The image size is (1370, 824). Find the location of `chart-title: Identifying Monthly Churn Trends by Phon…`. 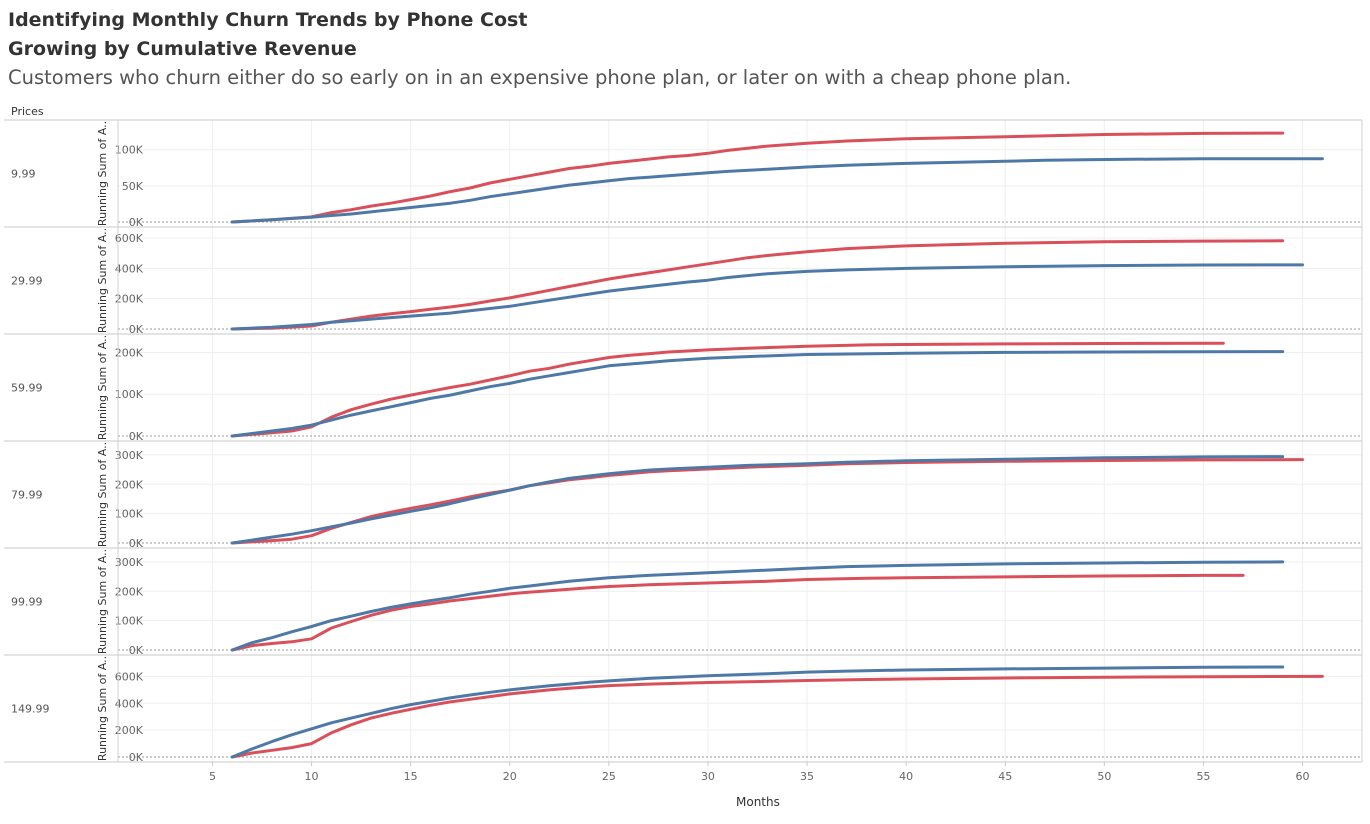

chart-title: Identifying Monthly Churn Trends by Phon… is located at coordinates (268, 20).